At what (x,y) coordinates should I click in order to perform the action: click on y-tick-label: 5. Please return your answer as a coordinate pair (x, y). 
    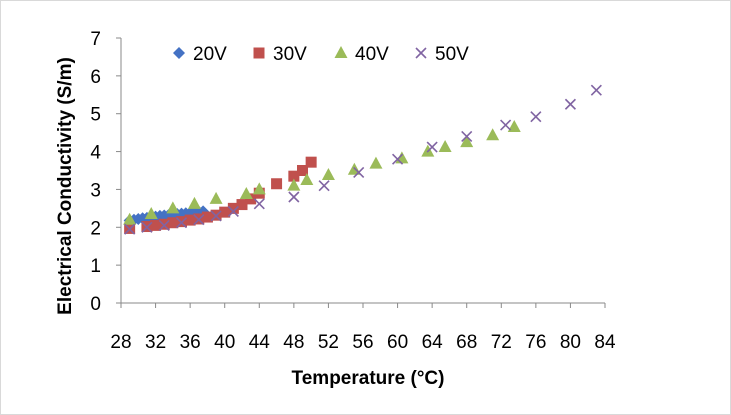
    Looking at the image, I should click on (95, 115).